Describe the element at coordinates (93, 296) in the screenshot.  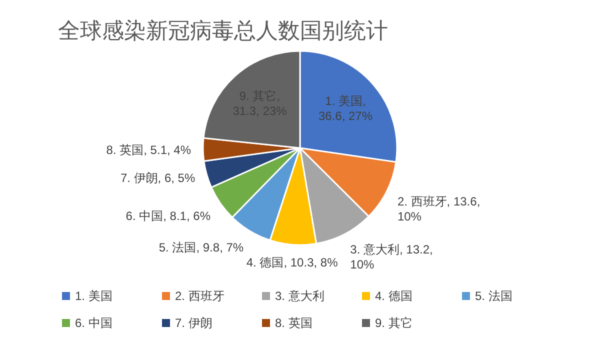
I see `legend-label: 1. 美国` at that location.